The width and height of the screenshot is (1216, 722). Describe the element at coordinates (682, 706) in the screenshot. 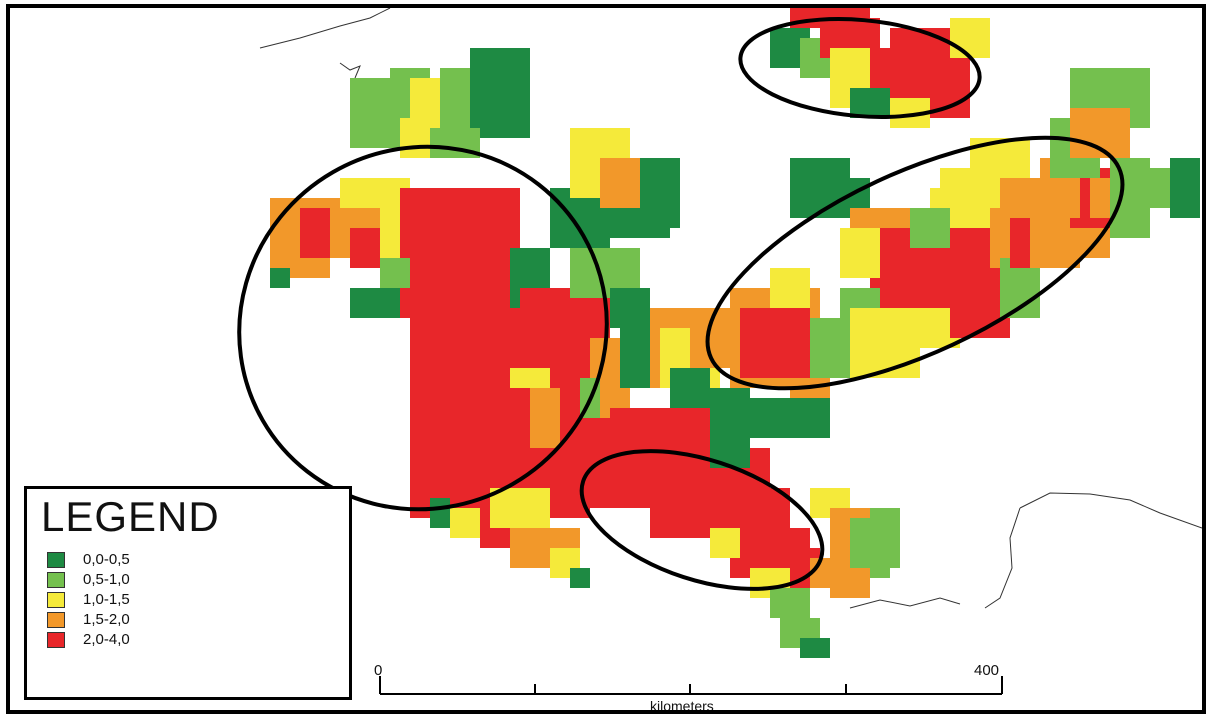

I see `scale-unit-label: kilometers` at that location.